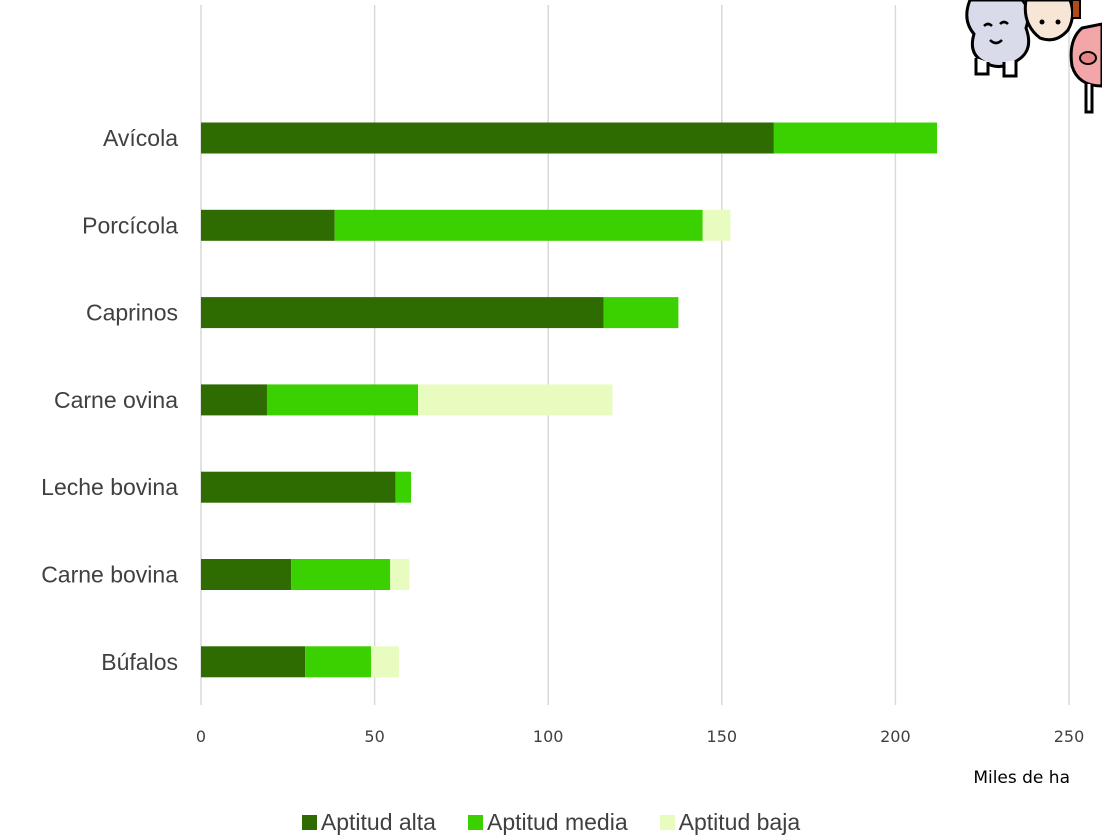  Describe the element at coordinates (109, 487) in the screenshot. I see `category-label: Leche bovina` at that location.